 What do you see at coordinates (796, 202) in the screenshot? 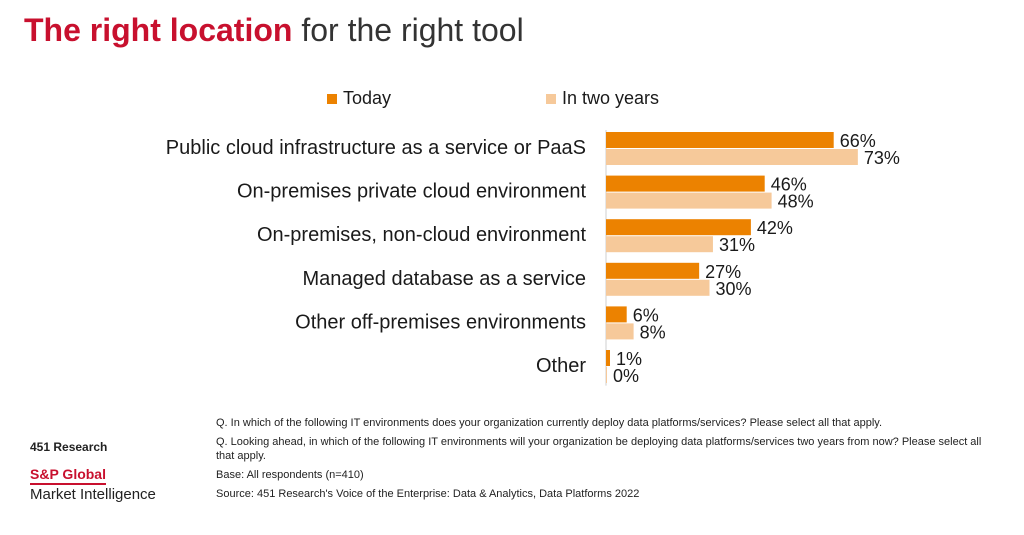
I see `data-label-two-years: 48%` at bounding box center [796, 202].